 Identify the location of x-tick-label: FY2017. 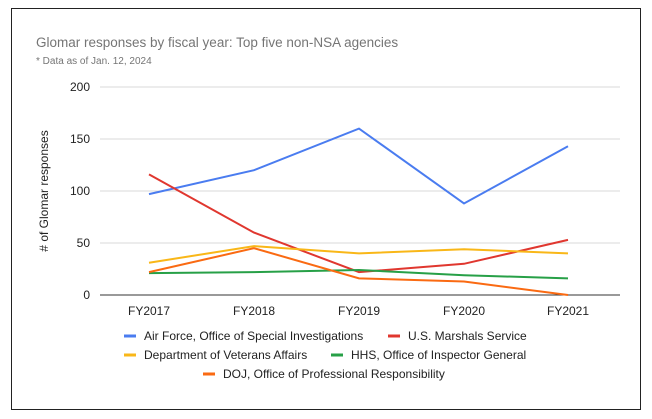
(149, 311).